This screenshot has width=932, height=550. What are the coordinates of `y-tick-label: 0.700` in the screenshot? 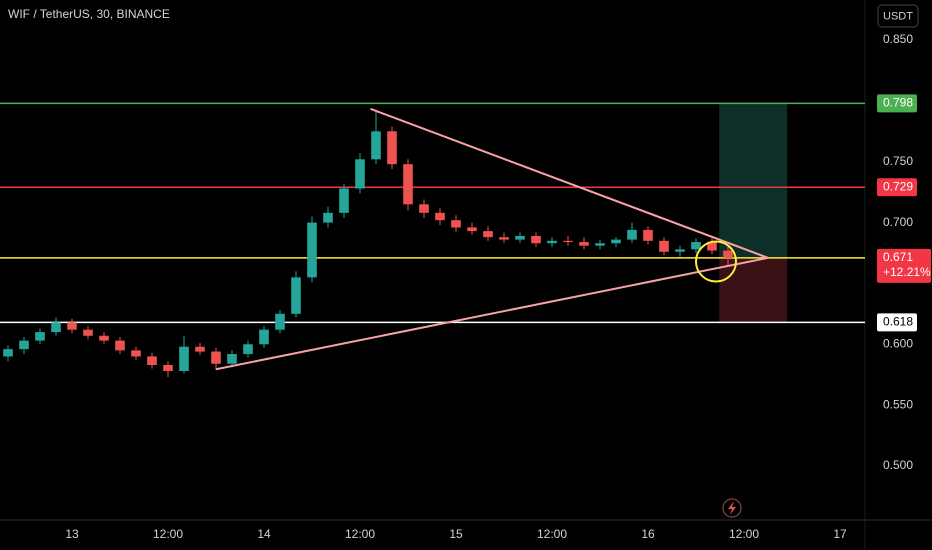 It's located at (898, 222).